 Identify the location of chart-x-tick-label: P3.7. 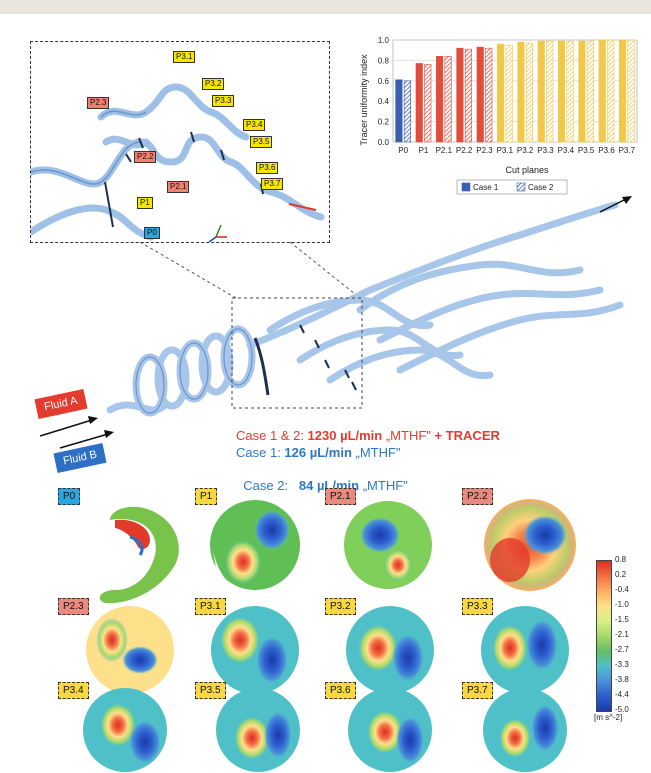
(627, 150).